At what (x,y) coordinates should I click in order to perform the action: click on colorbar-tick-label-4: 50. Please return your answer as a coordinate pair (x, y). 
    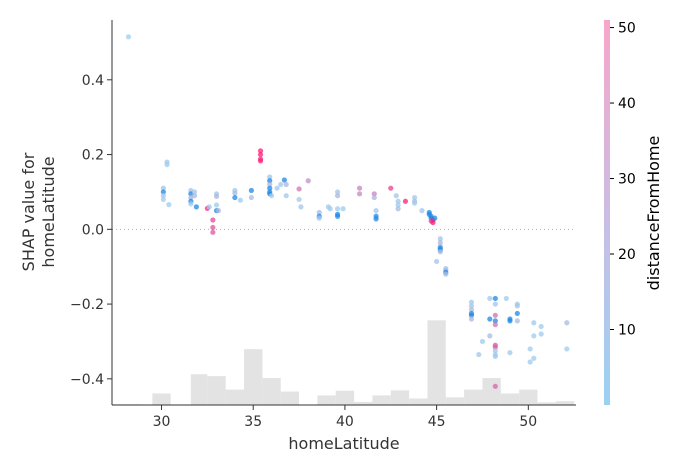
    Looking at the image, I should click on (627, 29).